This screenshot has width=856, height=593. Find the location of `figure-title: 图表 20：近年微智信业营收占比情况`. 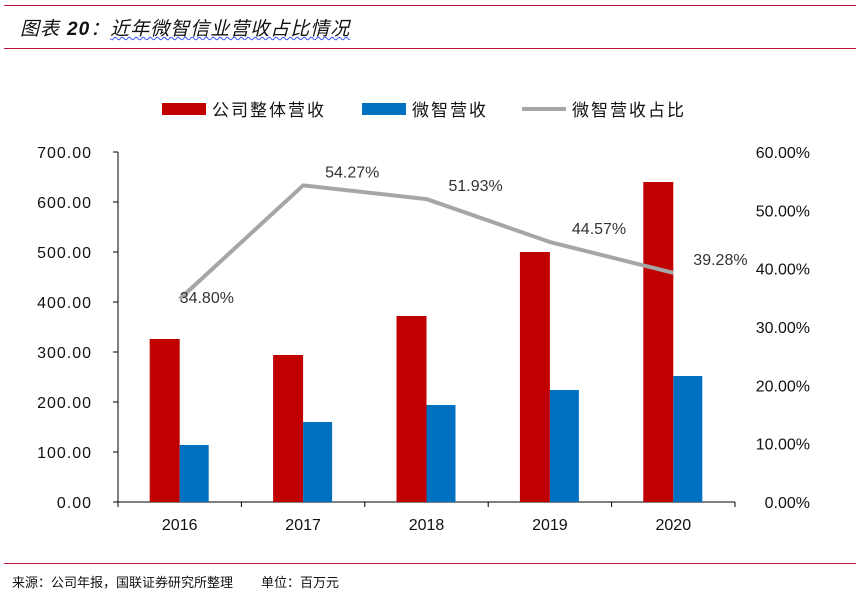

figure-title: 图表 20：近年微智信业营收占比情况 is located at coordinates (185, 27).